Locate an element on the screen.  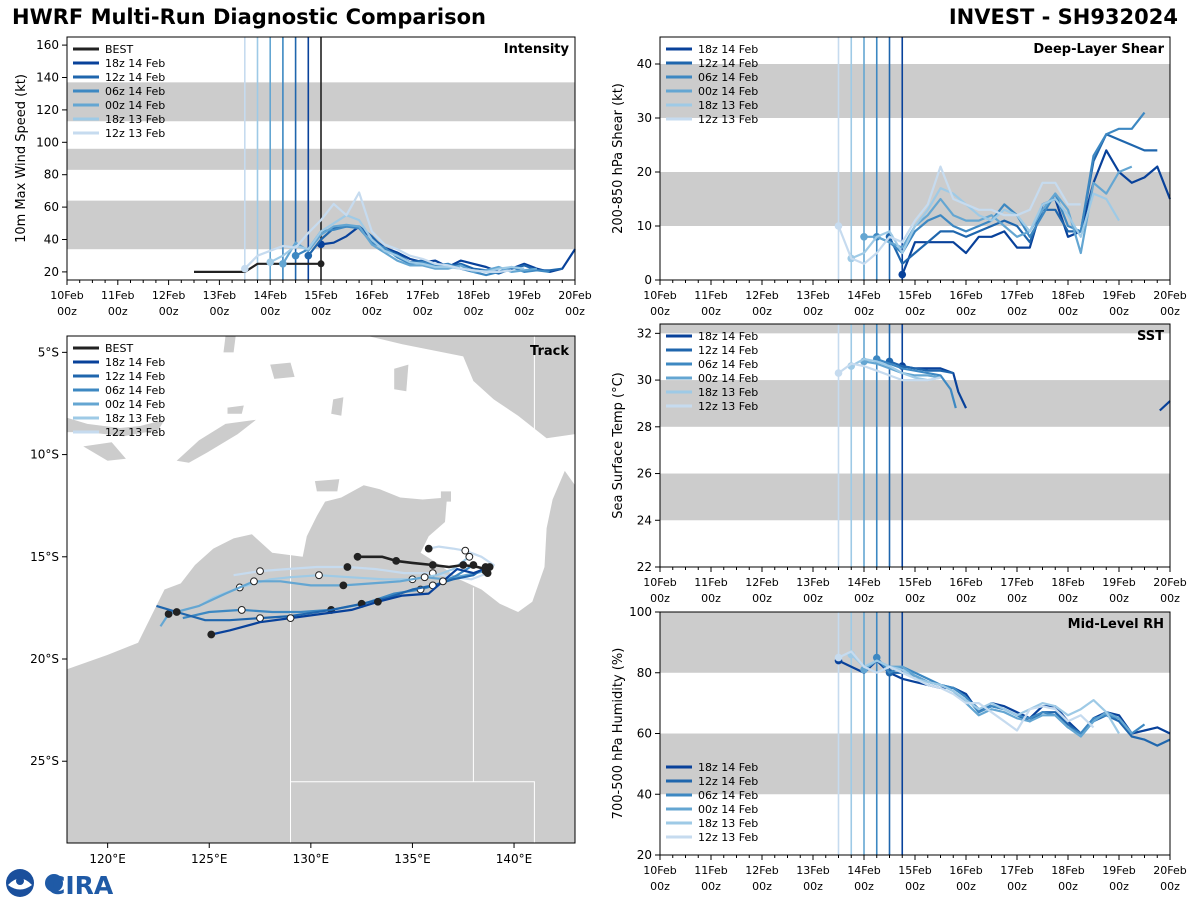
sumba-island is located at coordinates (104, 451).